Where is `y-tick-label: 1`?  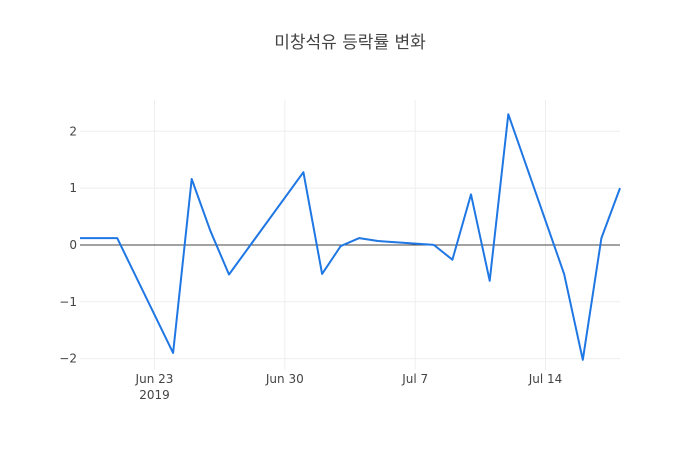 y-tick-label: 1 is located at coordinates (73, 188).